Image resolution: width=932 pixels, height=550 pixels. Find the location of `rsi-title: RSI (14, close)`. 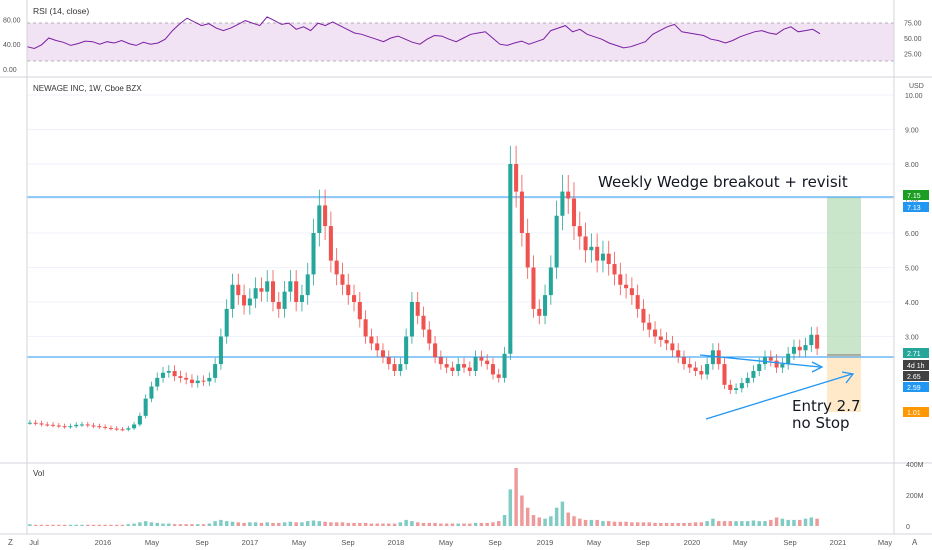

rsi-title: RSI (14, close) is located at coordinates (61, 11).